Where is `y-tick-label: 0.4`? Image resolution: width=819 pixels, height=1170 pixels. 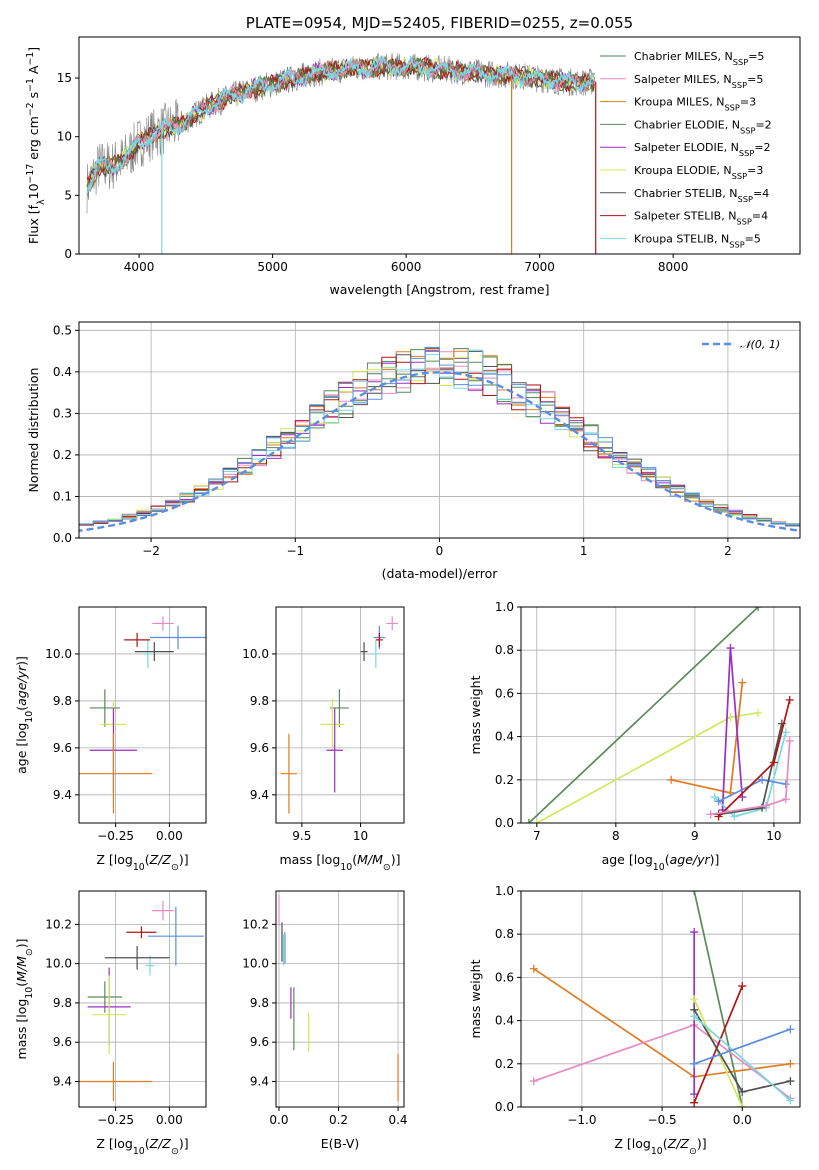
y-tick-label: 0.4 is located at coordinates (504, 1021).